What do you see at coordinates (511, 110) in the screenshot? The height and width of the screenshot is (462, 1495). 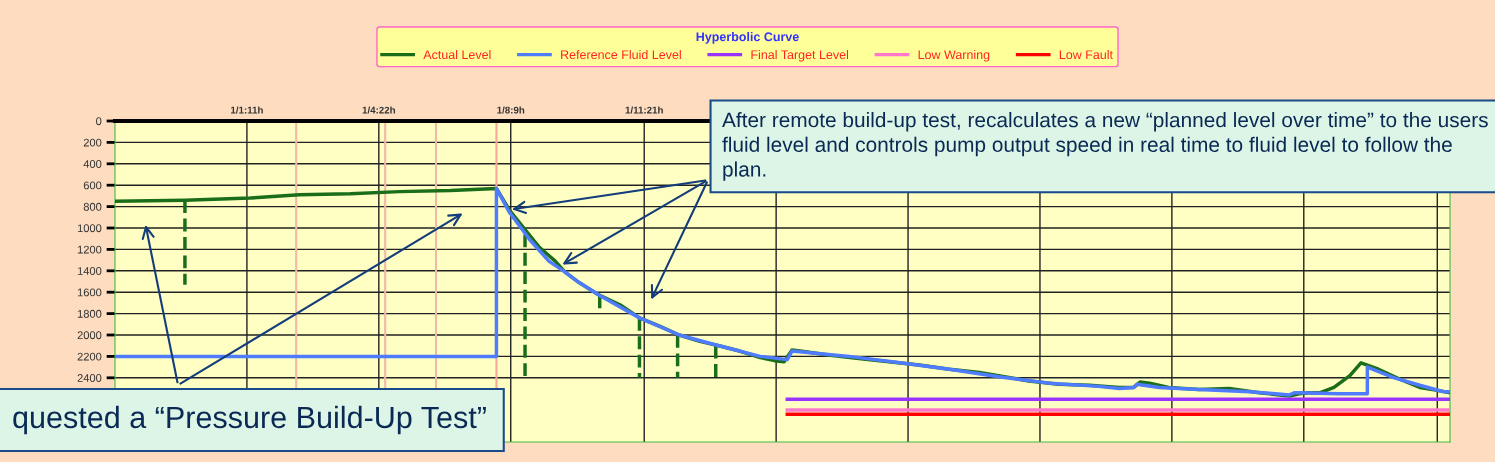 I see `x-tick-label: 1/8:9h` at bounding box center [511, 110].